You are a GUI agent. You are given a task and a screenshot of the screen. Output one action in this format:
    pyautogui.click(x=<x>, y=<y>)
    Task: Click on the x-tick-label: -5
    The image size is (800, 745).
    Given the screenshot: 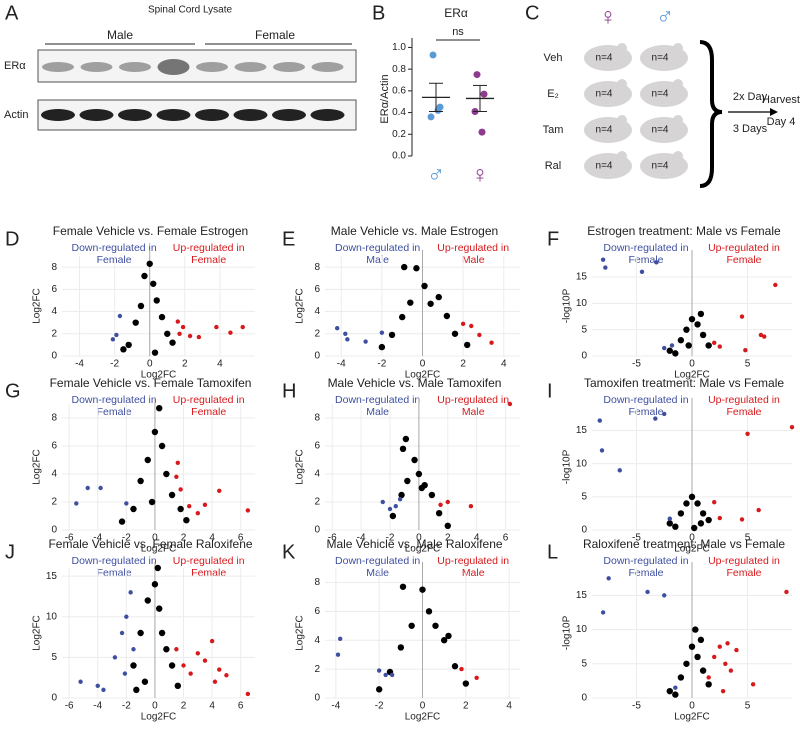 What is the action you would take?
    pyautogui.click(x=636, y=706)
    